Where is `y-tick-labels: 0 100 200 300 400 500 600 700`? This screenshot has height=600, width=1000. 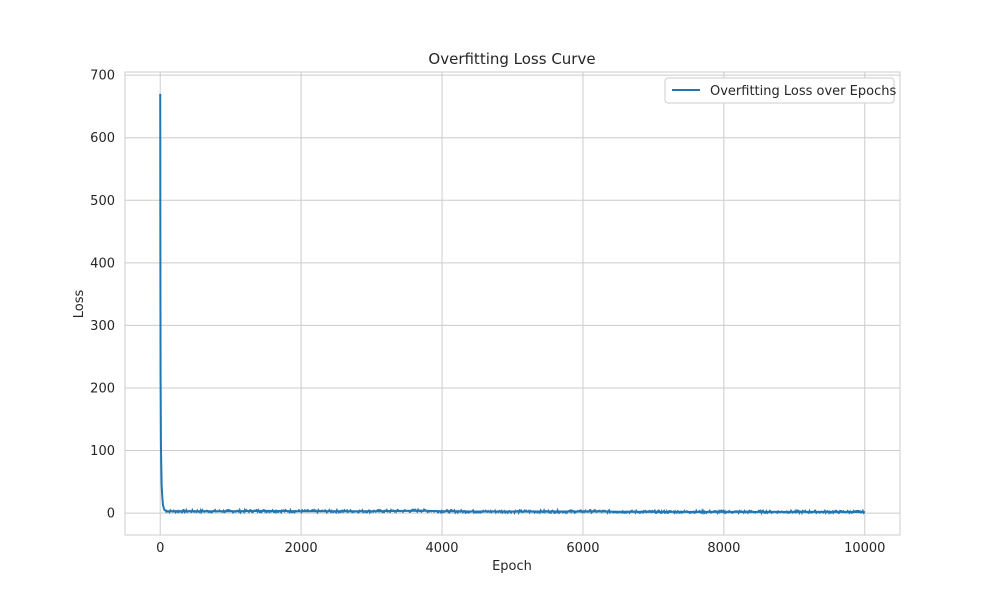
y-tick-labels: 0 100 200 300 400 500 600 700 is located at coordinates (102, 295).